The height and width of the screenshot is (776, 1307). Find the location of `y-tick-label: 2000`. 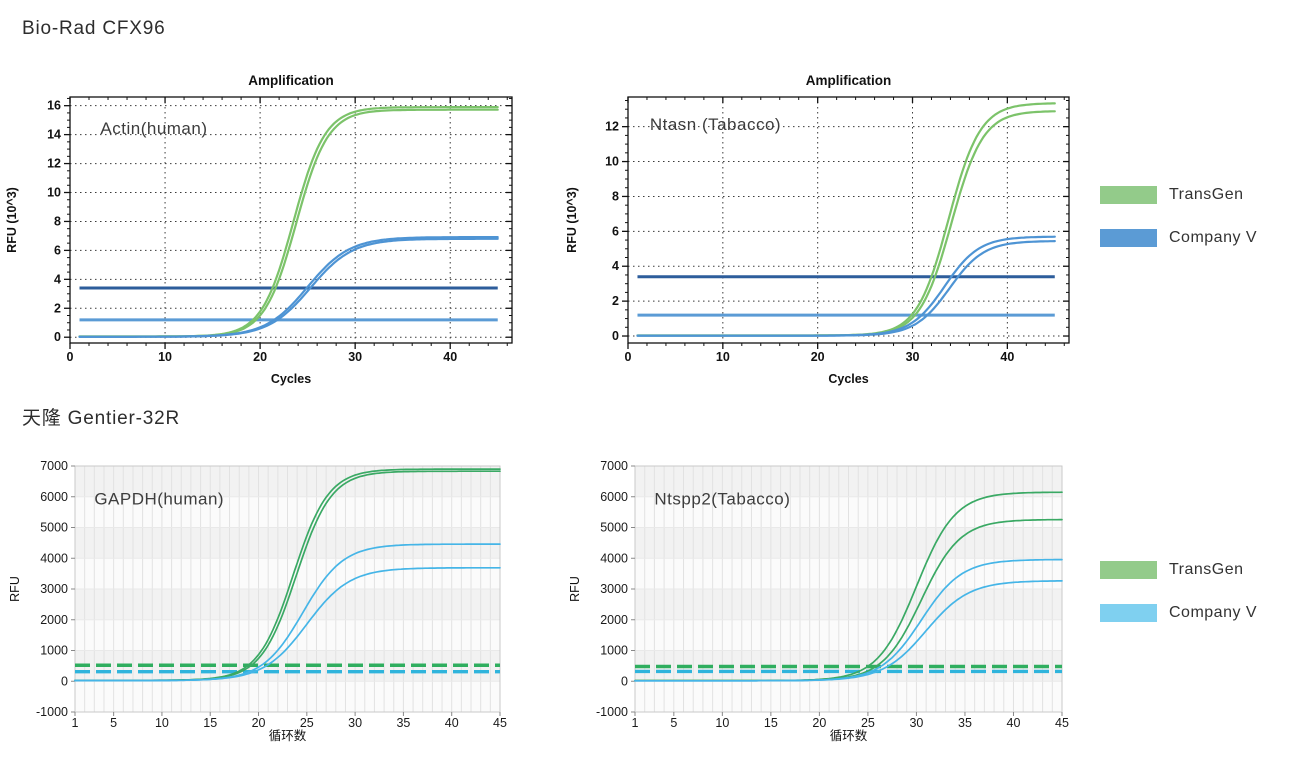

y-tick-label: 2000 is located at coordinates (54, 620).